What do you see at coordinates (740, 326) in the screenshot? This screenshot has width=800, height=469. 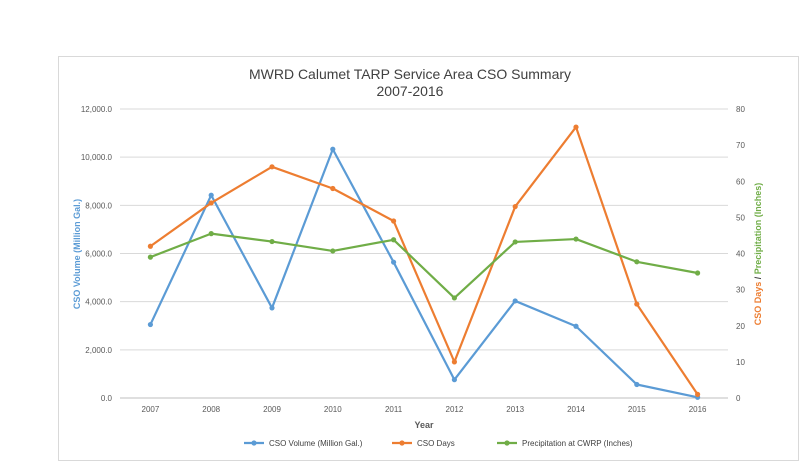 I see `right-tick-label: 20` at bounding box center [740, 326].